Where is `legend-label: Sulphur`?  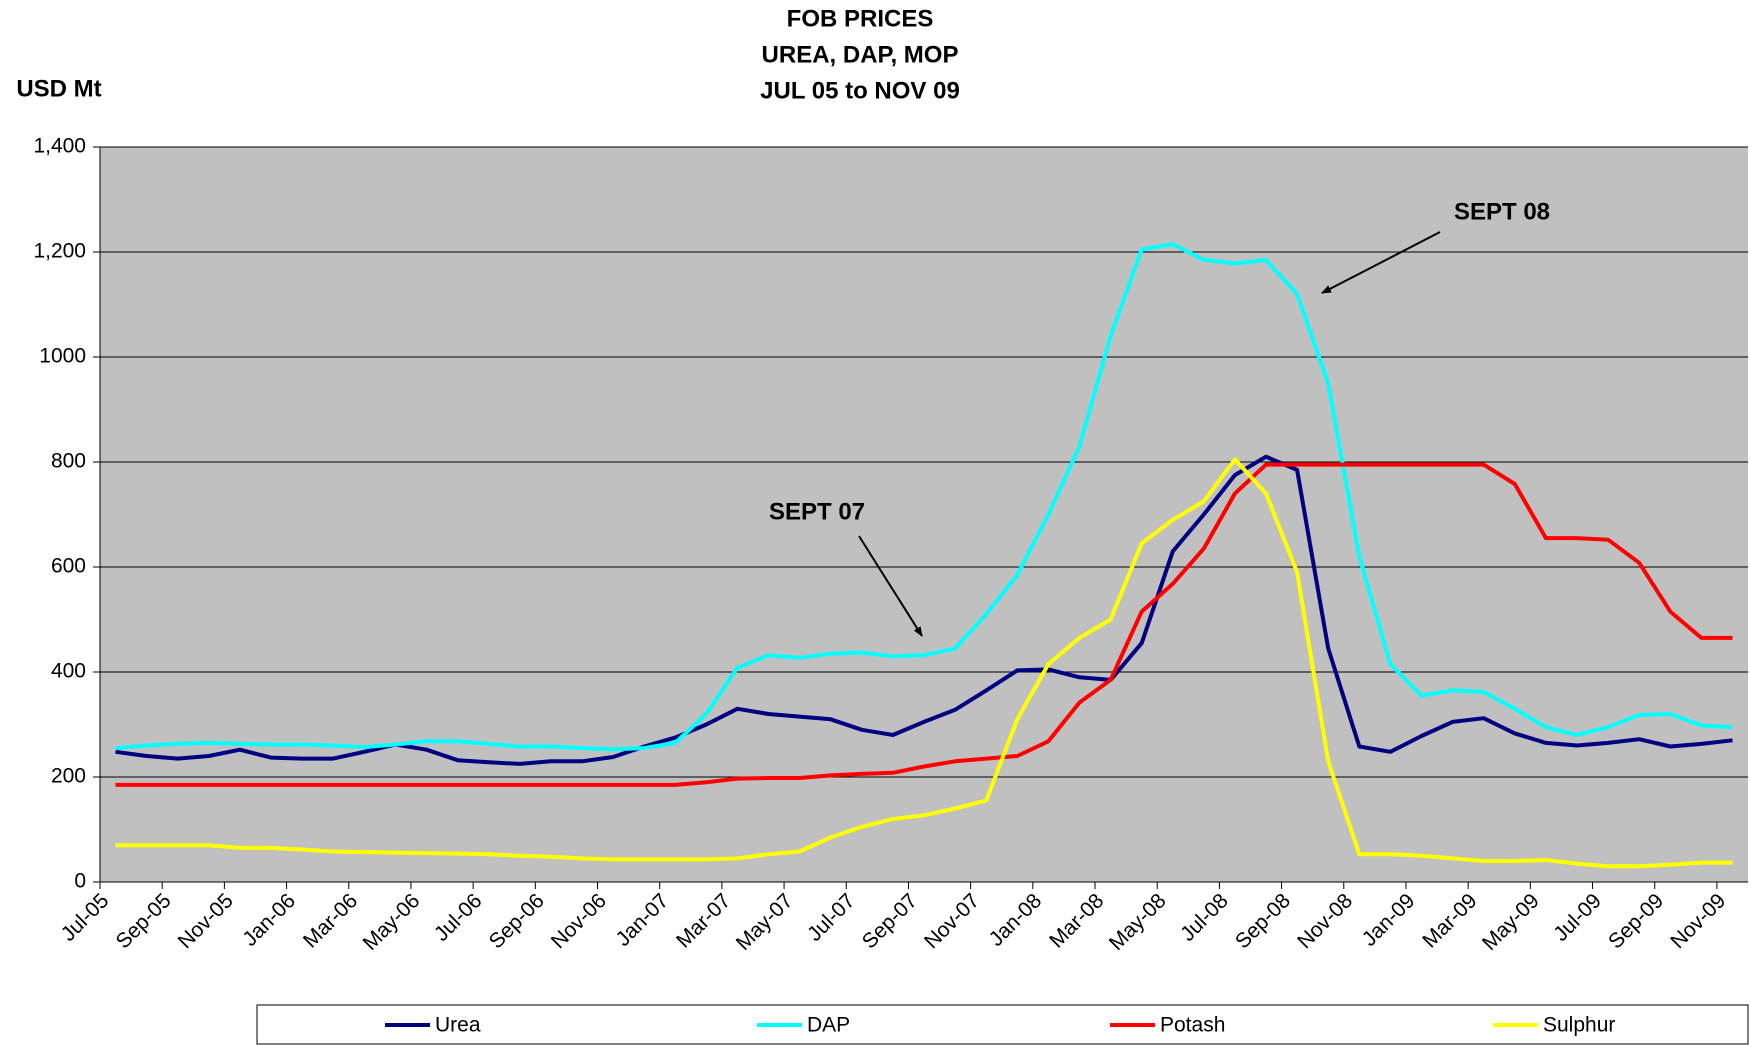
legend-label: Sulphur is located at coordinates (1579, 1025).